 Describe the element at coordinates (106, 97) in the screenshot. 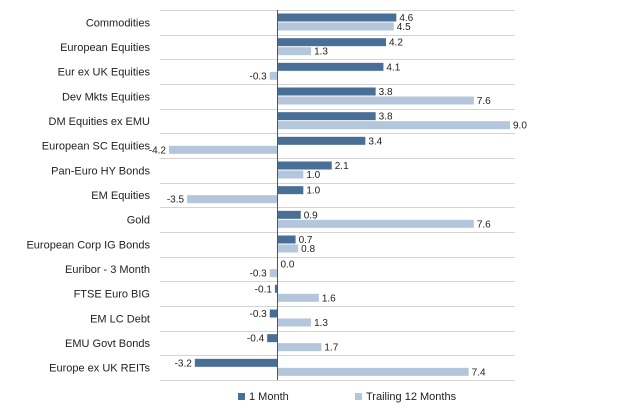

I see `category-label: Dev Mkts Equities` at that location.